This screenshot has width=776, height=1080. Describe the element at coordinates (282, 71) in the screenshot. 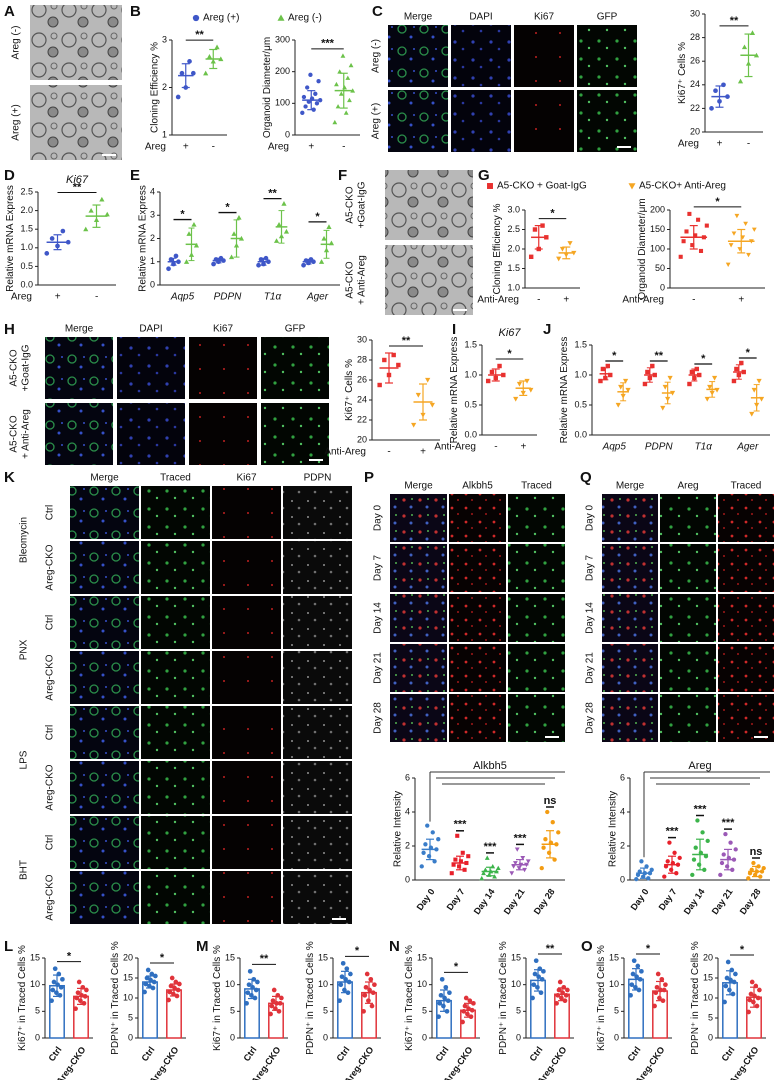

I see `y-tick-label: 200` at that location.